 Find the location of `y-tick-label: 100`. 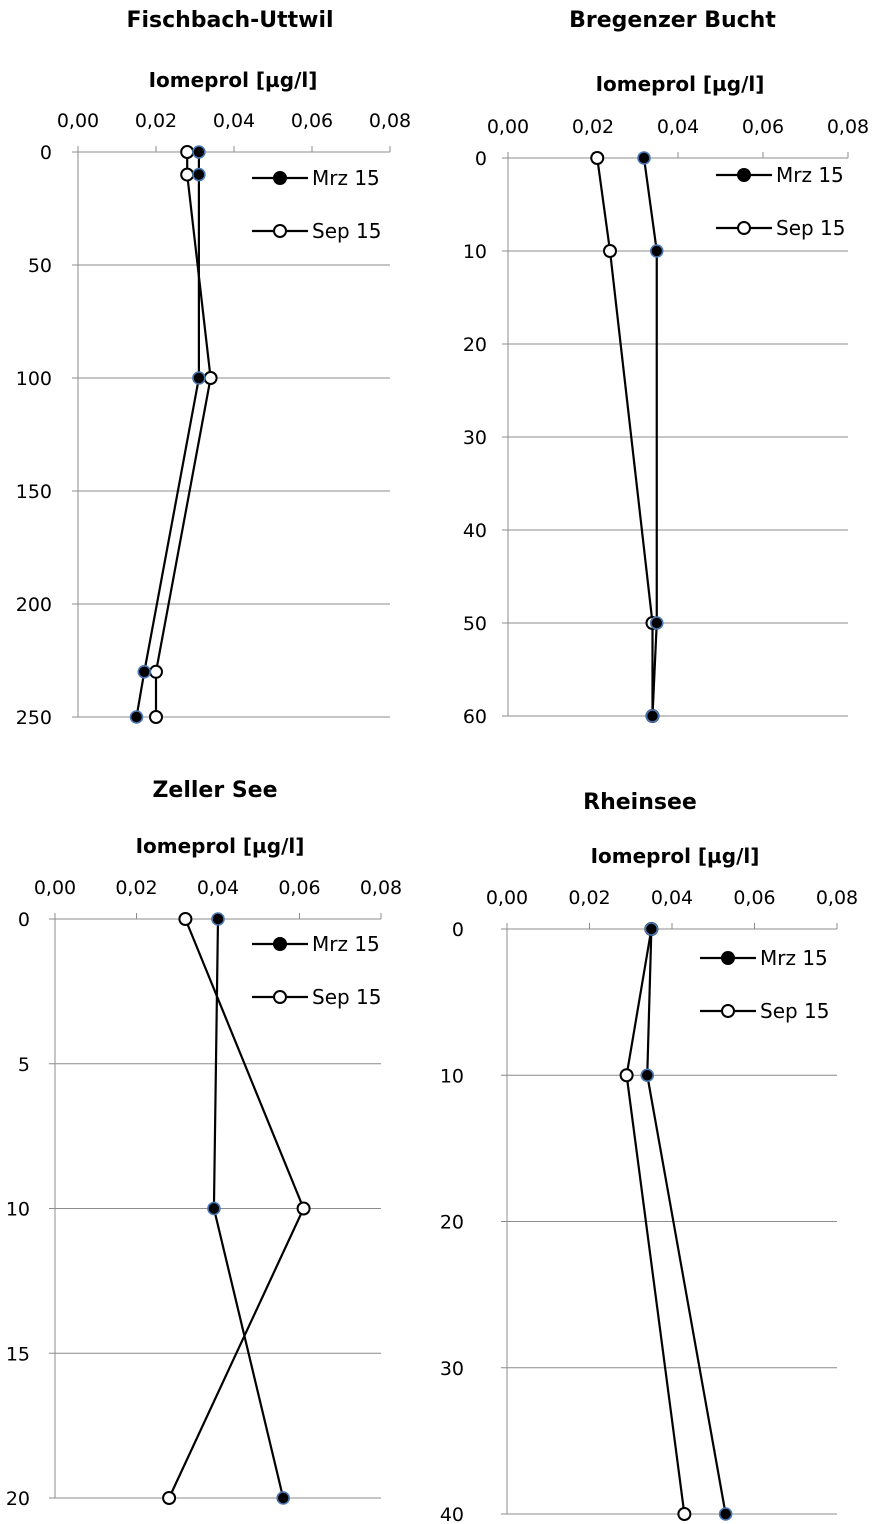

y-tick-label: 100 is located at coordinates (34, 379).